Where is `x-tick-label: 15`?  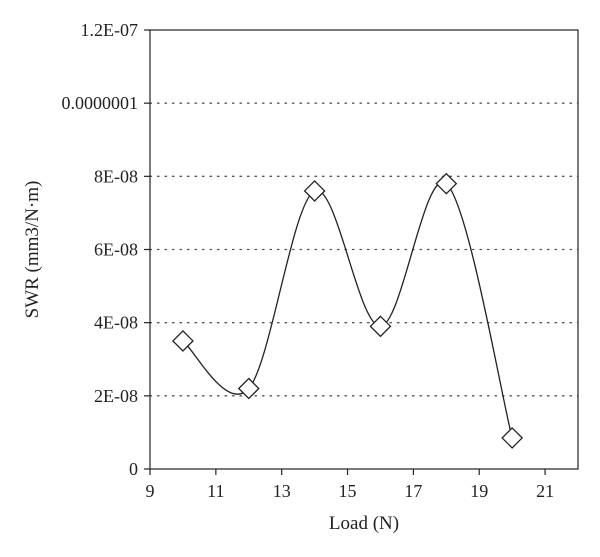
x-tick-label: 15 is located at coordinates (348, 491).